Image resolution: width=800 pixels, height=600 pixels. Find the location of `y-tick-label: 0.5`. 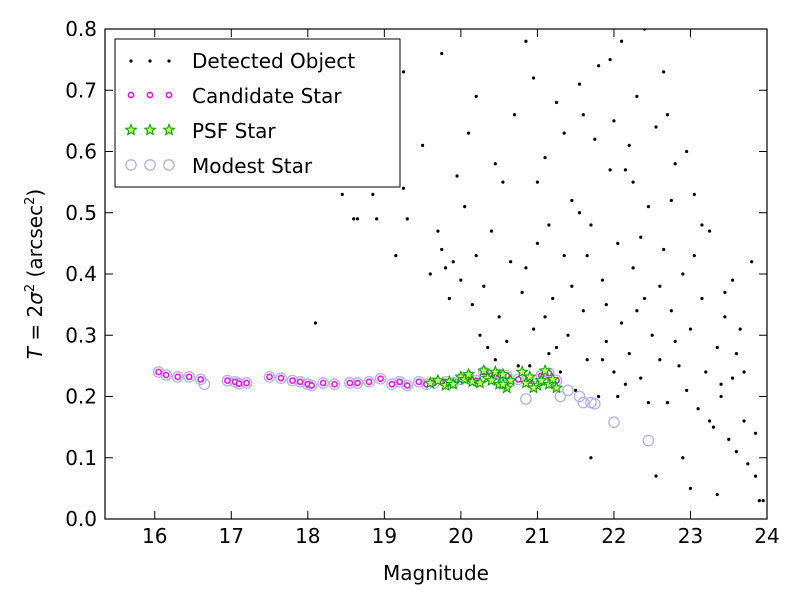

y-tick-label: 0.5 is located at coordinates (81, 213).